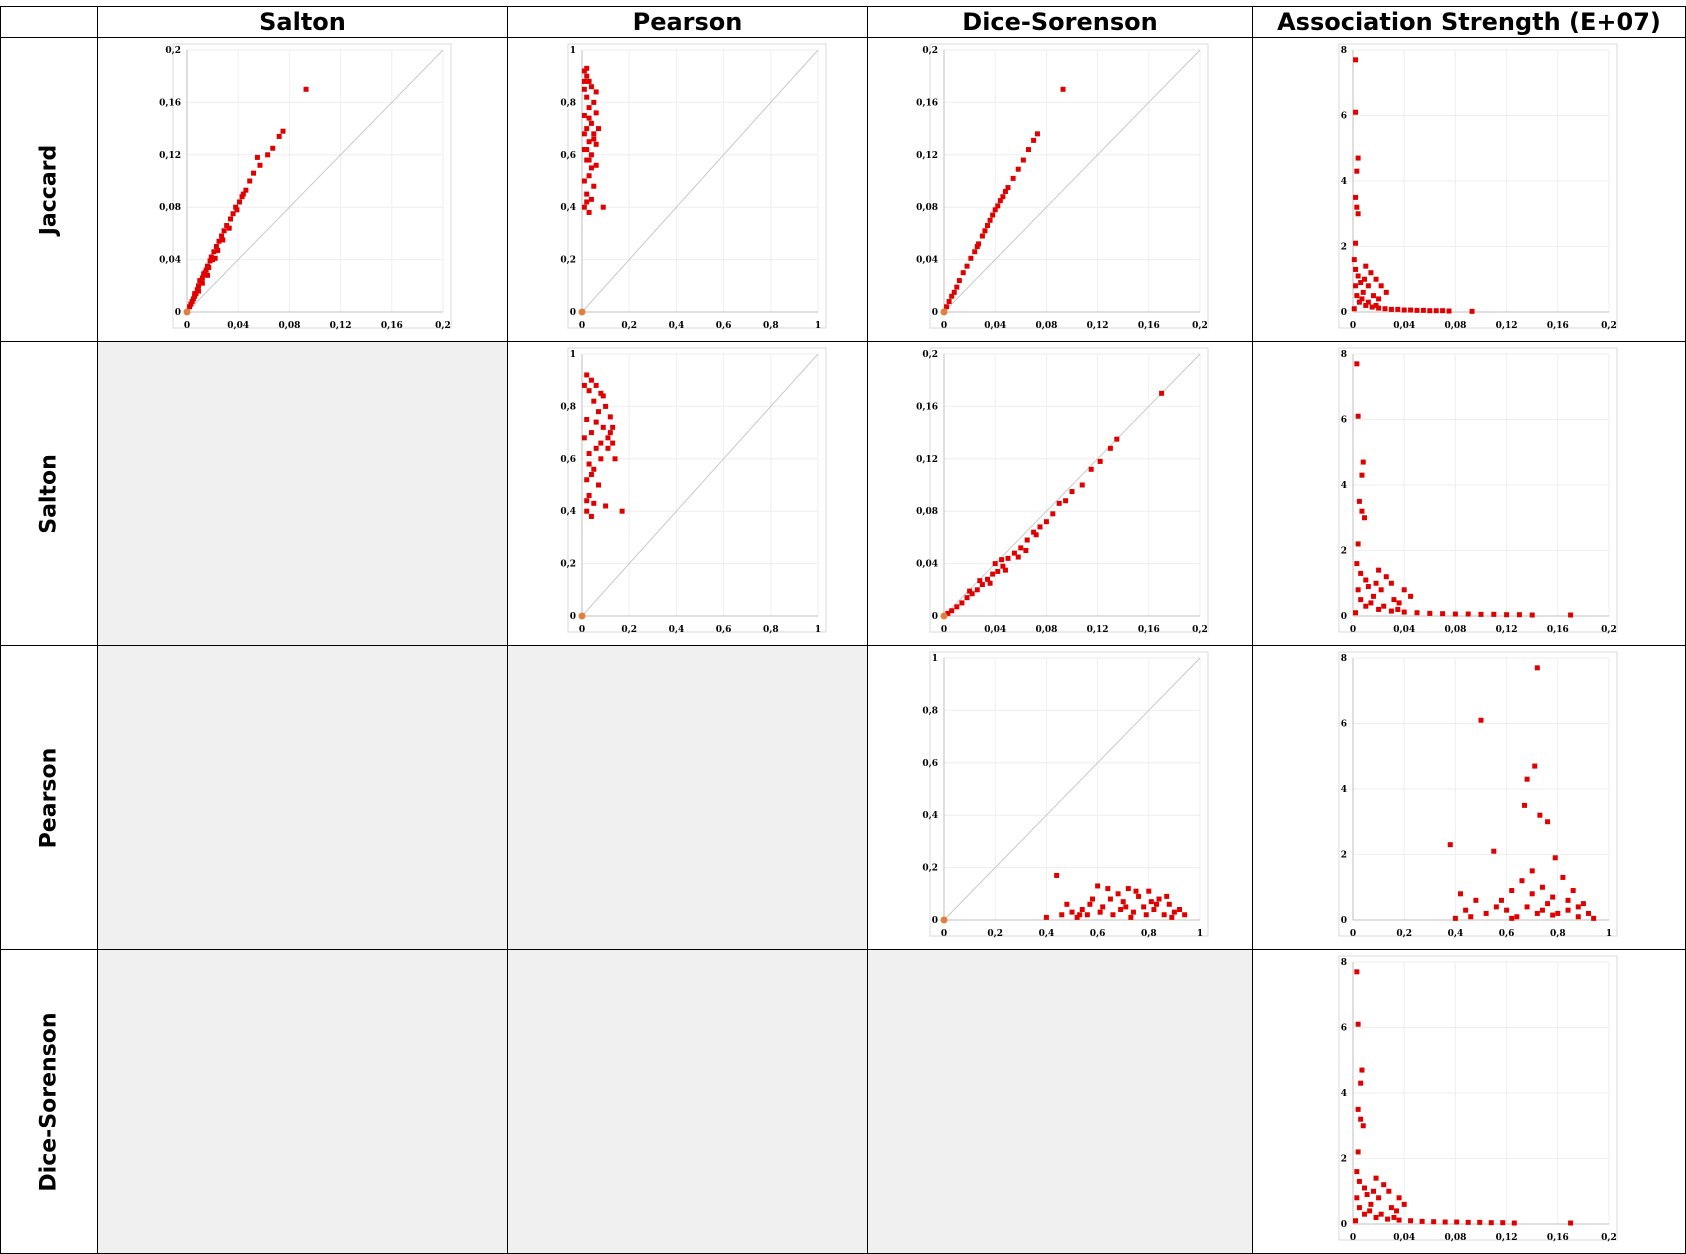 The height and width of the screenshot is (1254, 1686). Describe the element at coordinates (944, 615) in the screenshot. I see `origin-point` at that location.